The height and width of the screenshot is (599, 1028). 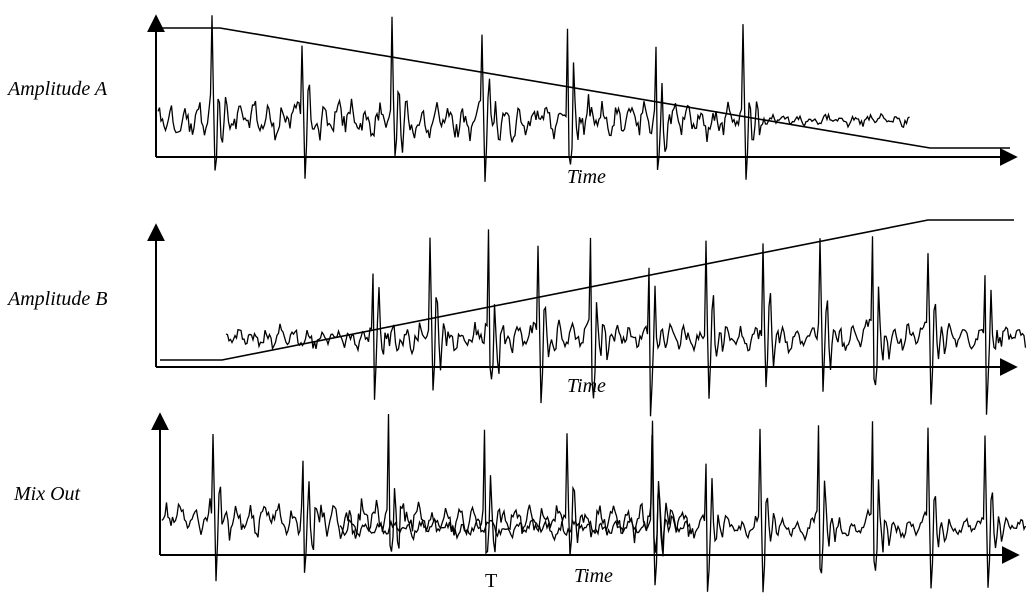 What do you see at coordinates (586, 386) in the screenshot?
I see `panel-b-xlabel: Time` at bounding box center [586, 386].